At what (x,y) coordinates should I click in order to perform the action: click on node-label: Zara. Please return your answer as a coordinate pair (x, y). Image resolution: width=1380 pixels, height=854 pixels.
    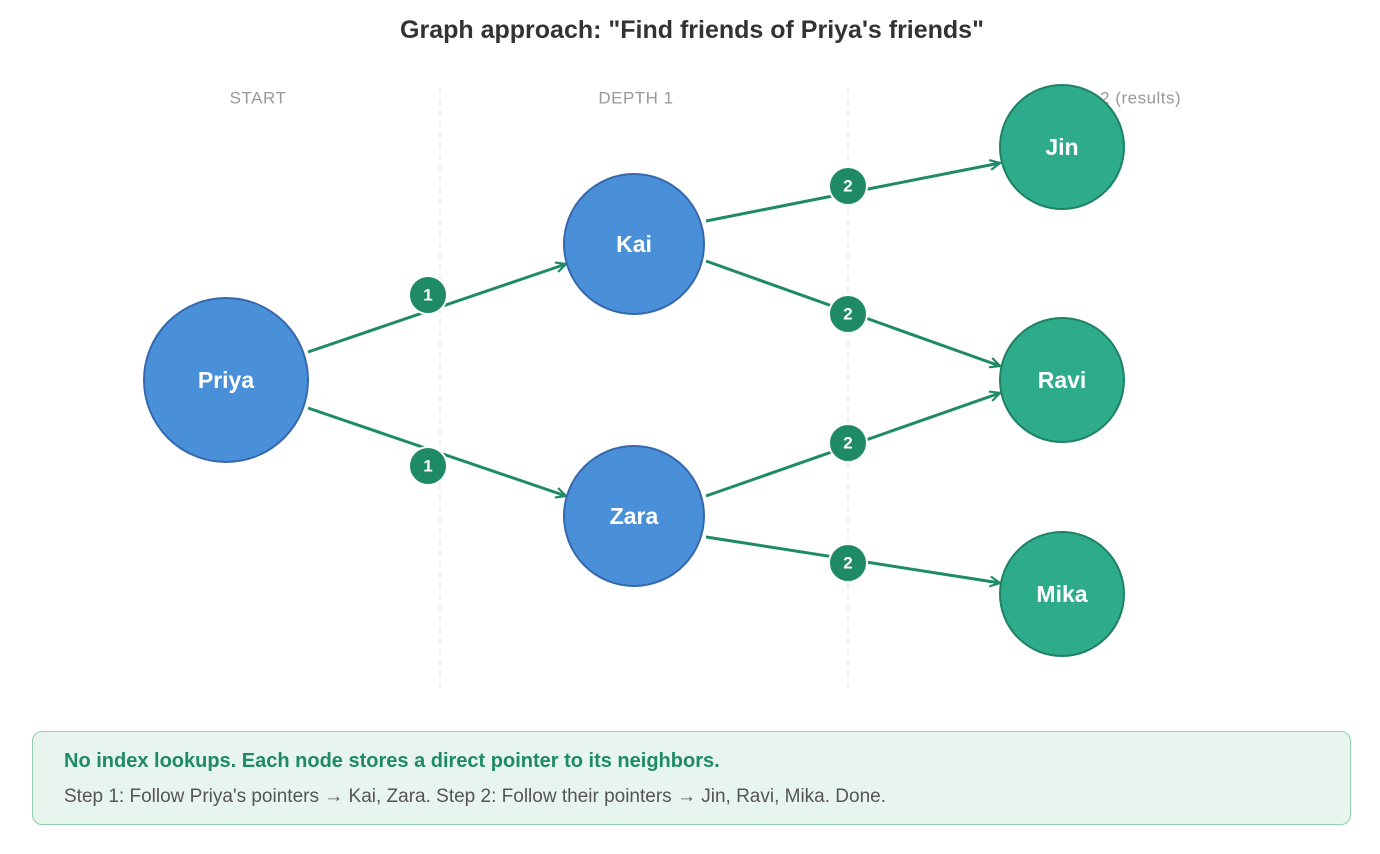
    Looking at the image, I should click on (634, 516).